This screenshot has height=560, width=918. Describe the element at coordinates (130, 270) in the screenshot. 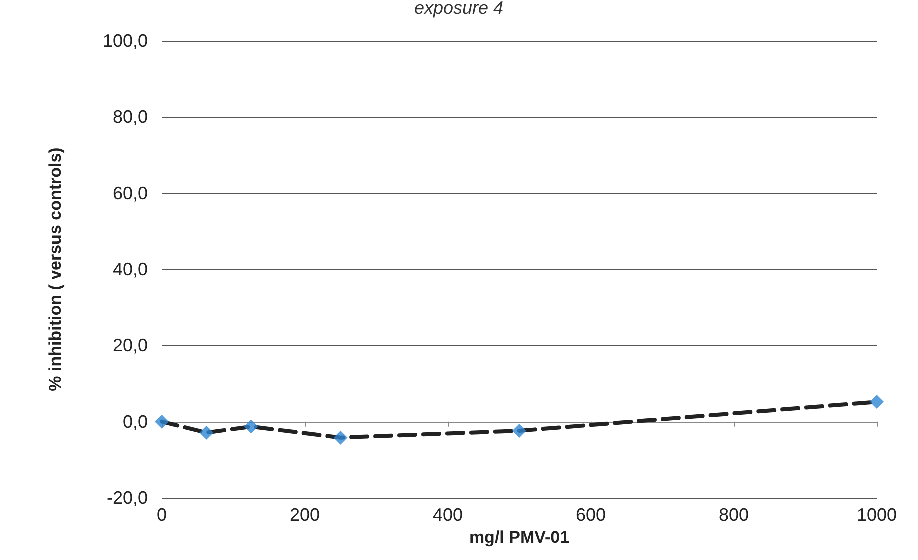

I see `y-tick-label: 40,0` at that location.